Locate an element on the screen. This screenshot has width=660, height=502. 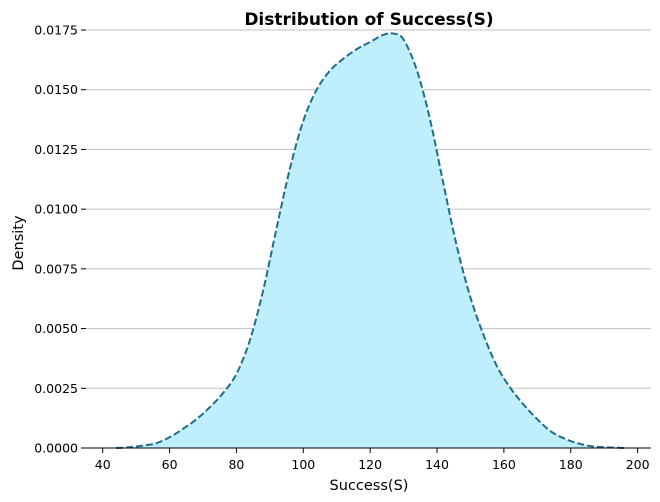
y-tick-label-0: 0.0000 is located at coordinates (56, 448).